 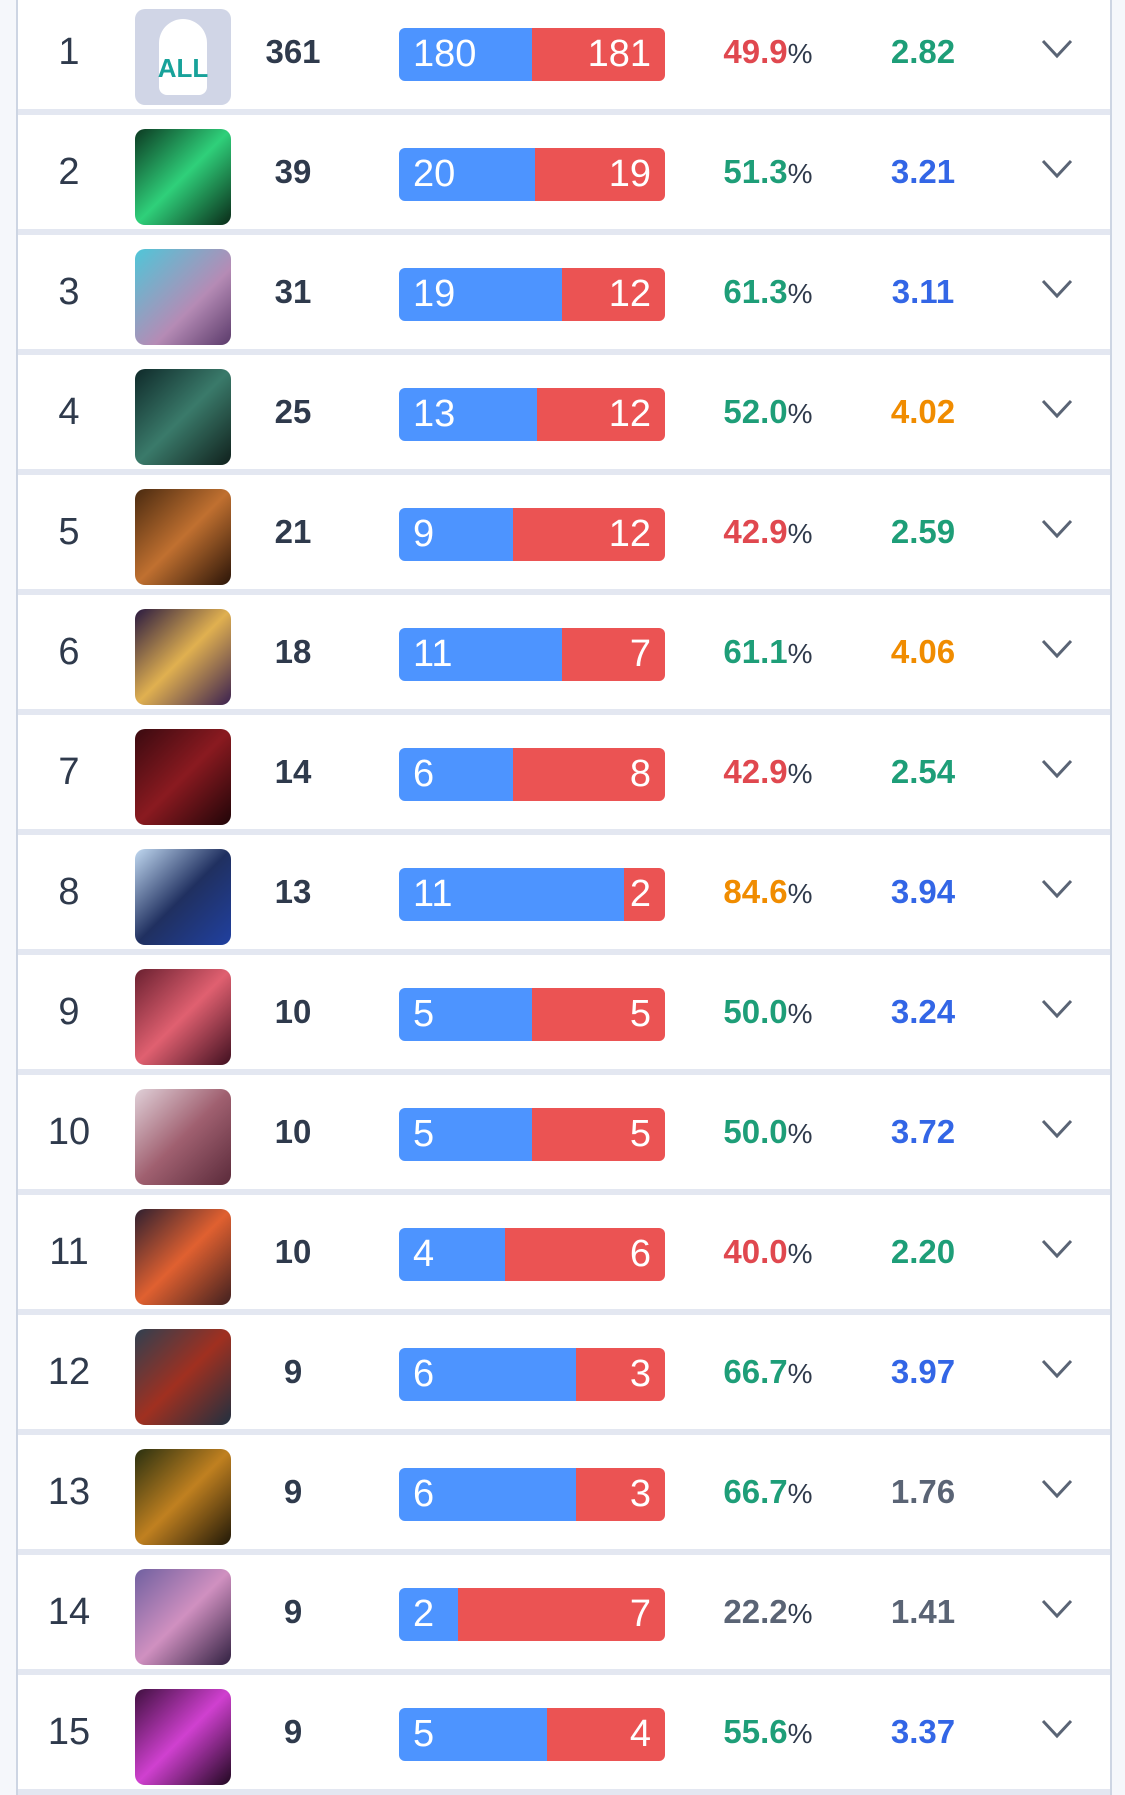 What do you see at coordinates (69, 652) in the screenshot?
I see `rank: 6` at bounding box center [69, 652].